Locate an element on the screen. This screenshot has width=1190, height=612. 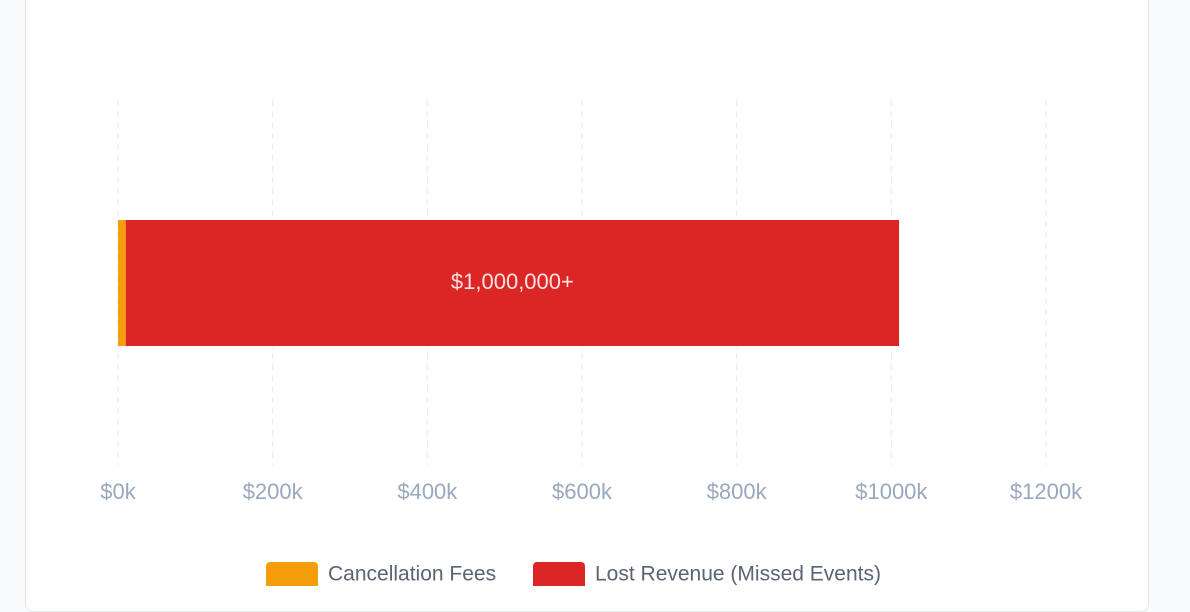
x-tick-label: $600k is located at coordinates (582, 491).